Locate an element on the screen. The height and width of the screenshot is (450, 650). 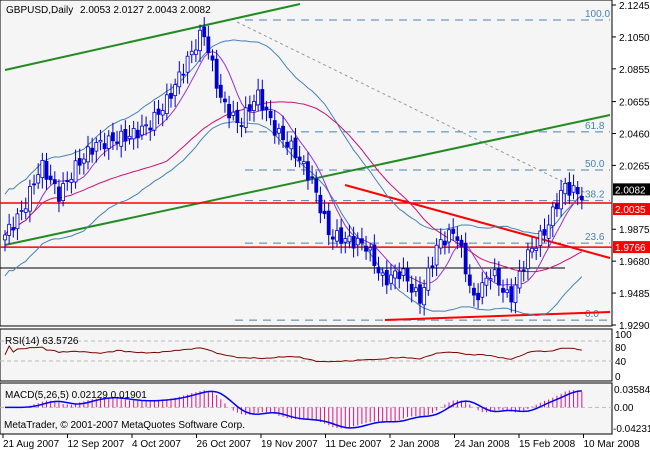
fibonacci-label: 50.0 is located at coordinates (595, 164).